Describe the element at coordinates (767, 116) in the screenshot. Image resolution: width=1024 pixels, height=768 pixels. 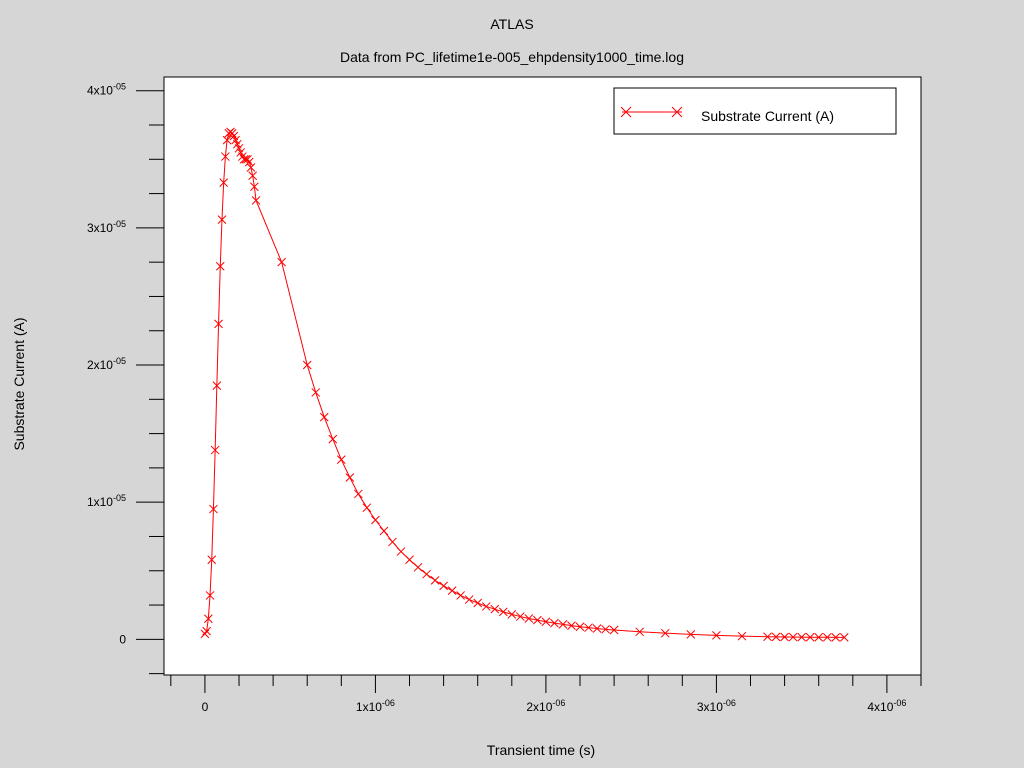
I see `legend-label: Substrate Current (A)` at that location.